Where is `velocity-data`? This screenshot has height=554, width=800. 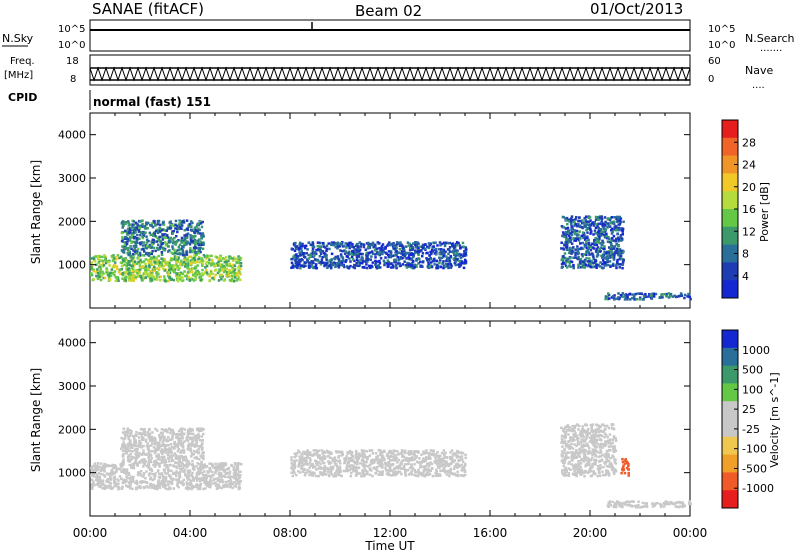
velocity-data is located at coordinates (391, 466).